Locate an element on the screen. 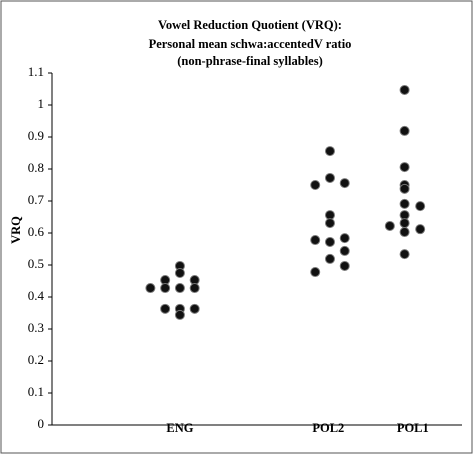 This screenshot has height=455, width=474. y-tick-label: 0.8 is located at coordinates (36, 167).